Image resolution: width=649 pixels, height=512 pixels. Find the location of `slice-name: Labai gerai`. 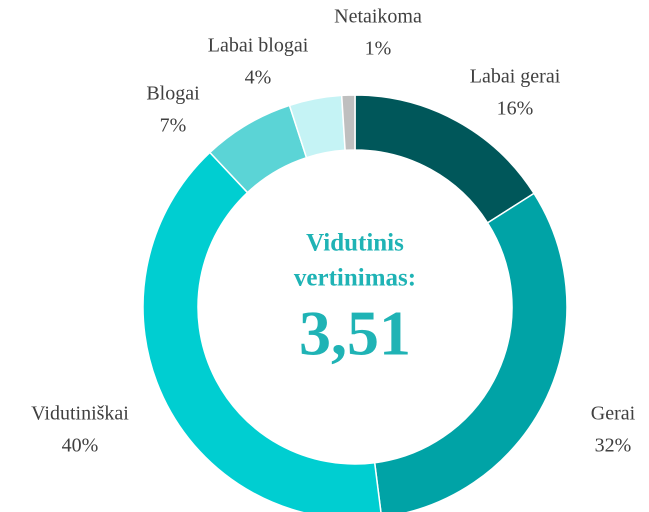

slice-name: Labai gerai is located at coordinates (515, 77).